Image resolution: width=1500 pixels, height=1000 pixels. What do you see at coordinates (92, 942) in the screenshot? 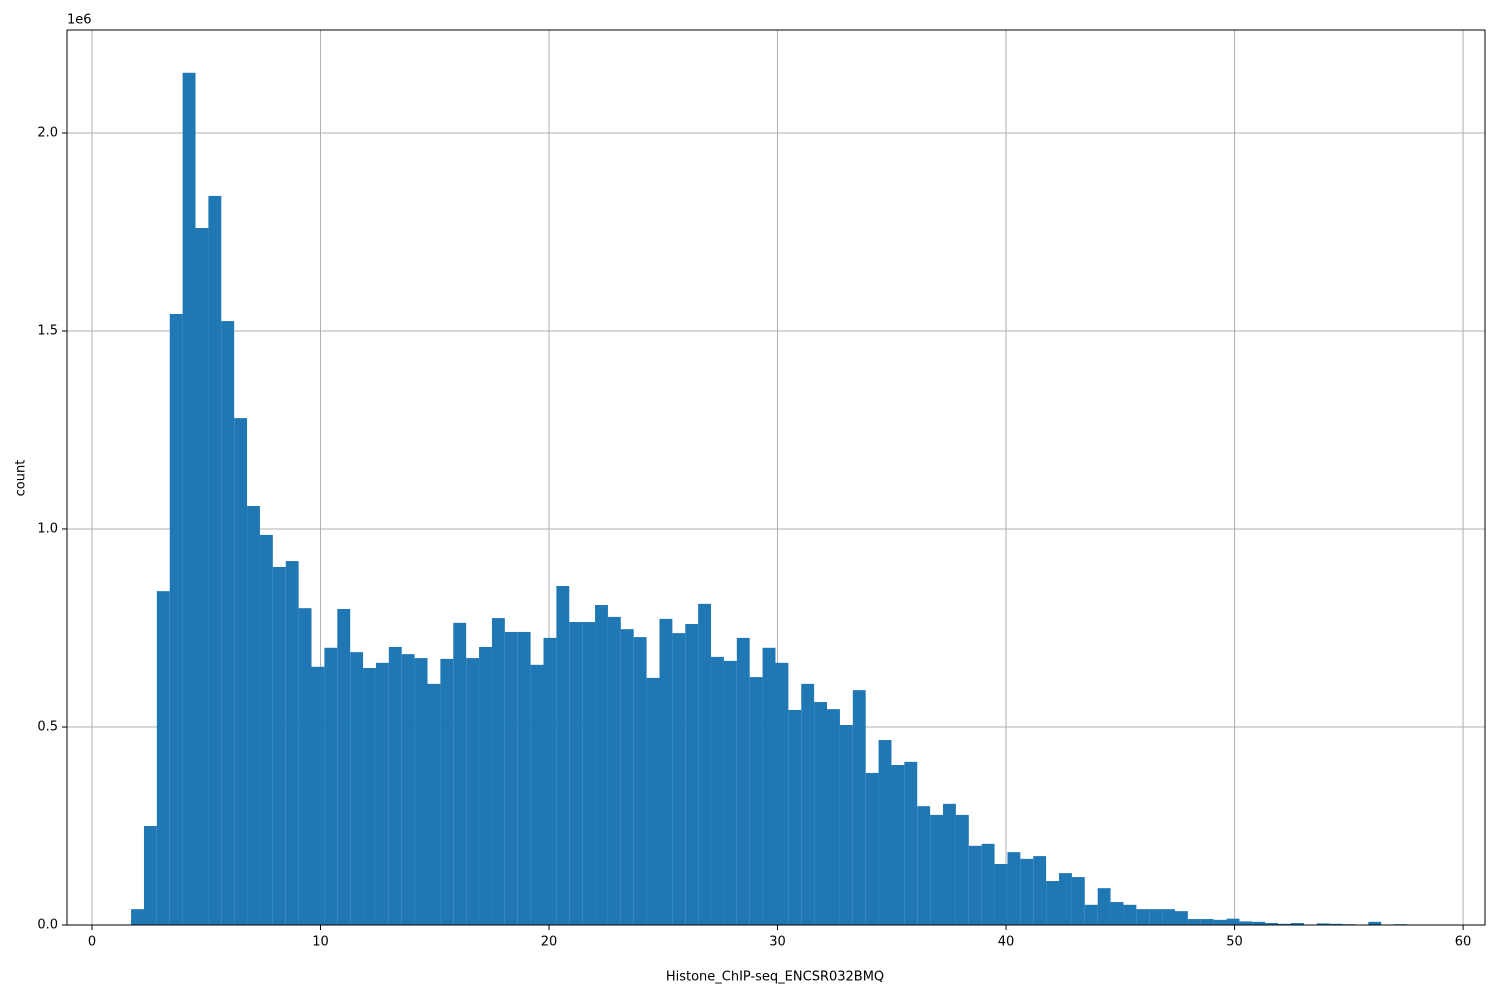
I see `x-tick-label: 0` at bounding box center [92, 942].